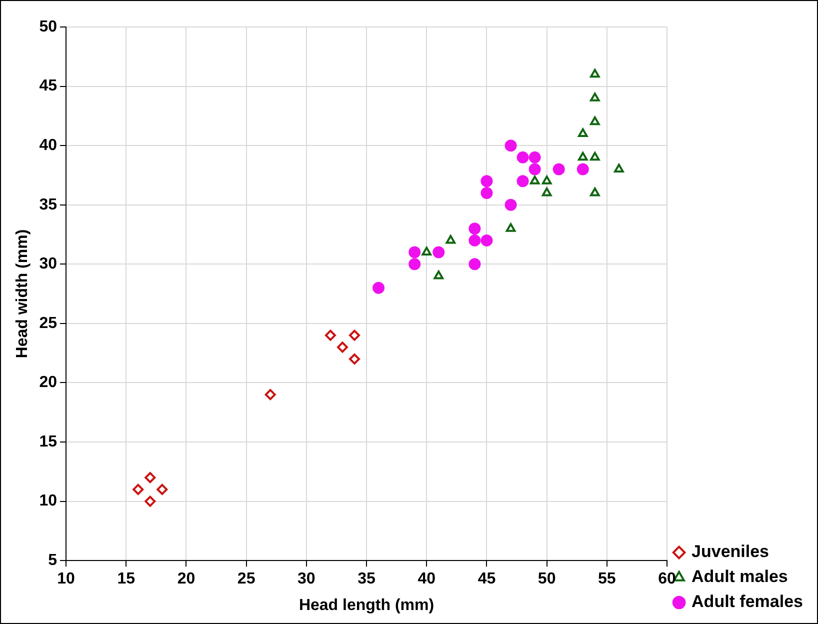  I want to click on x-tick-label: 30, so click(307, 579).